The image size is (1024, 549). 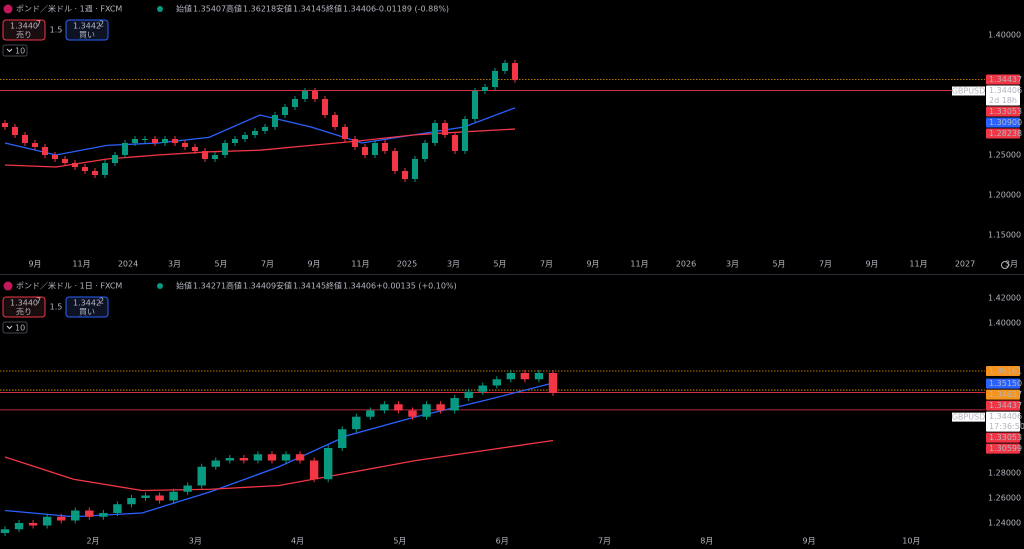 I want to click on buy-pip: 2, so click(x=101, y=24).